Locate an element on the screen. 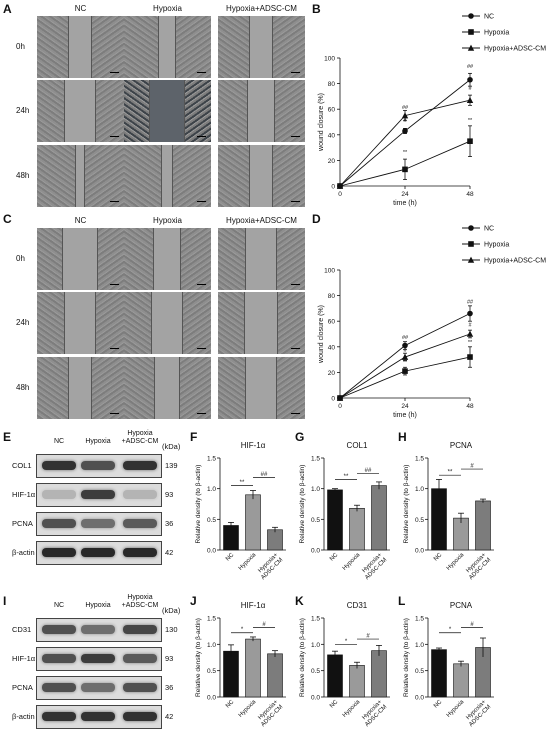 The image size is (552, 737). kda-value: 36 is located at coordinates (169, 523).